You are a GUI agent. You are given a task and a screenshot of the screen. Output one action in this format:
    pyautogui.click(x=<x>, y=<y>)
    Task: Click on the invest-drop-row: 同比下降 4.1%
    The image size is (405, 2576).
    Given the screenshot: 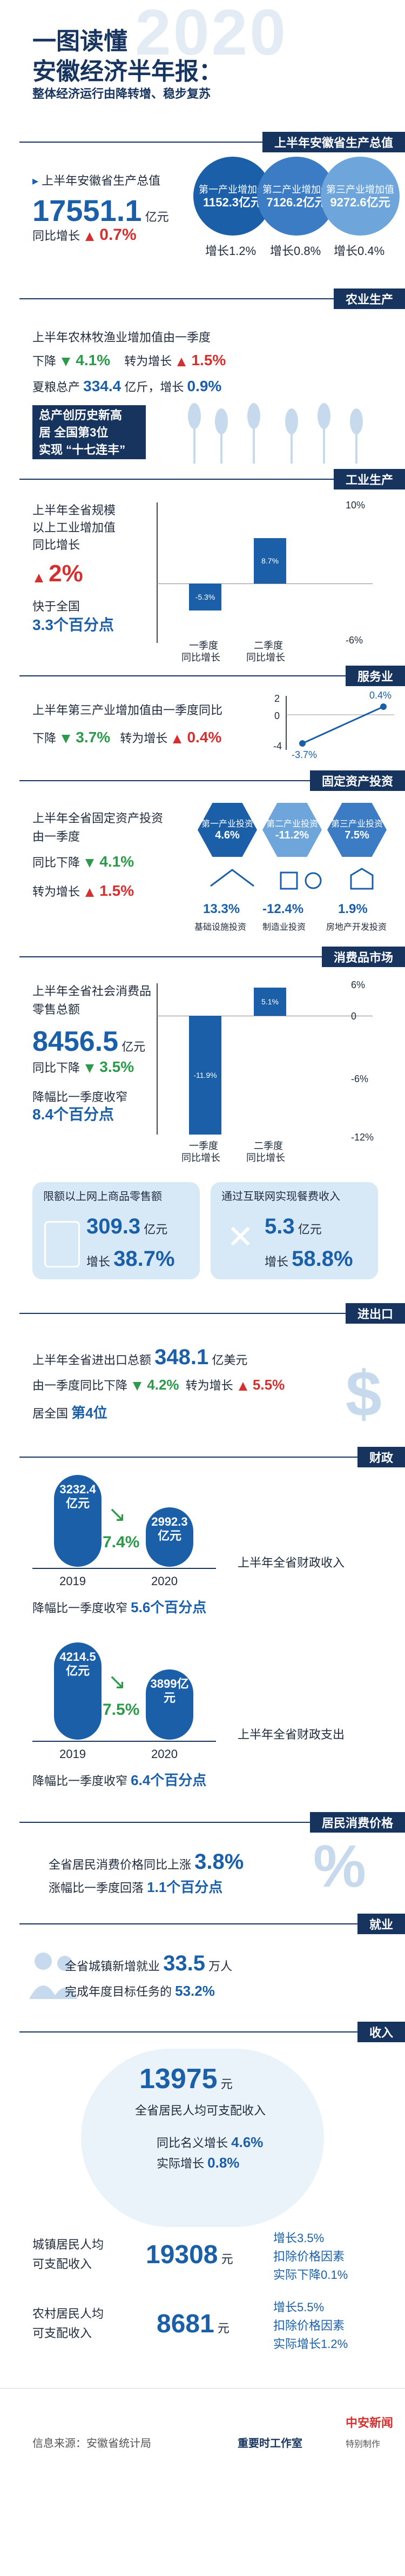 What is the action you would take?
    pyautogui.click(x=83, y=862)
    